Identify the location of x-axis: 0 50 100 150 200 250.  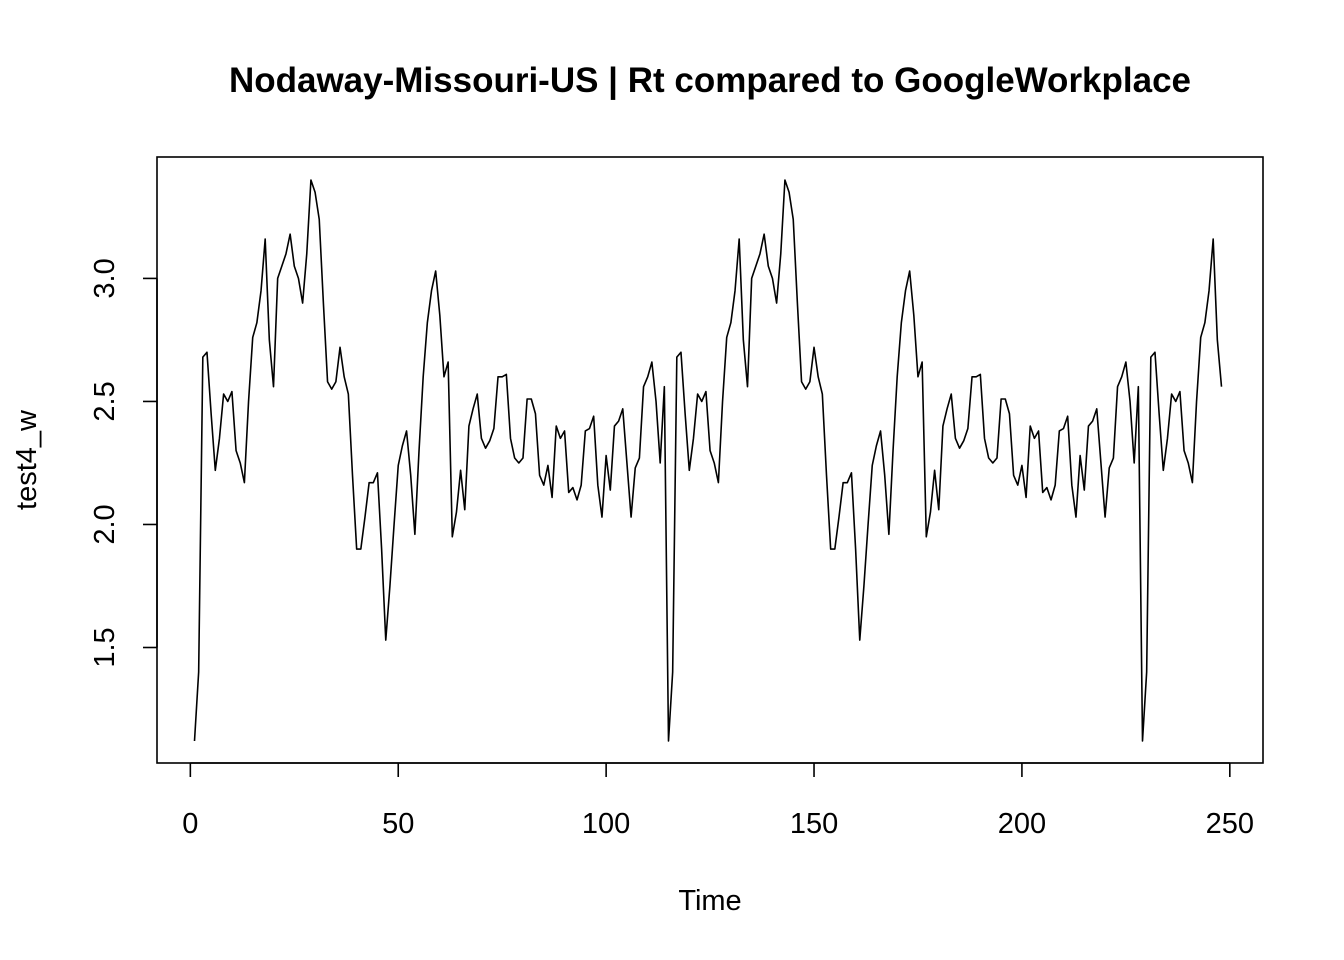
(718, 801).